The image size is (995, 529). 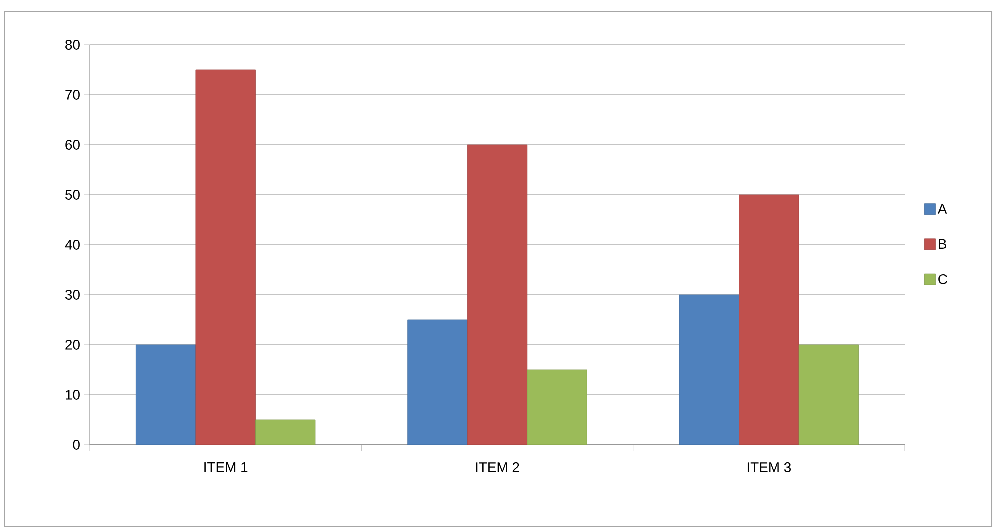 I want to click on y-tick-label: 40, so click(x=72, y=245).